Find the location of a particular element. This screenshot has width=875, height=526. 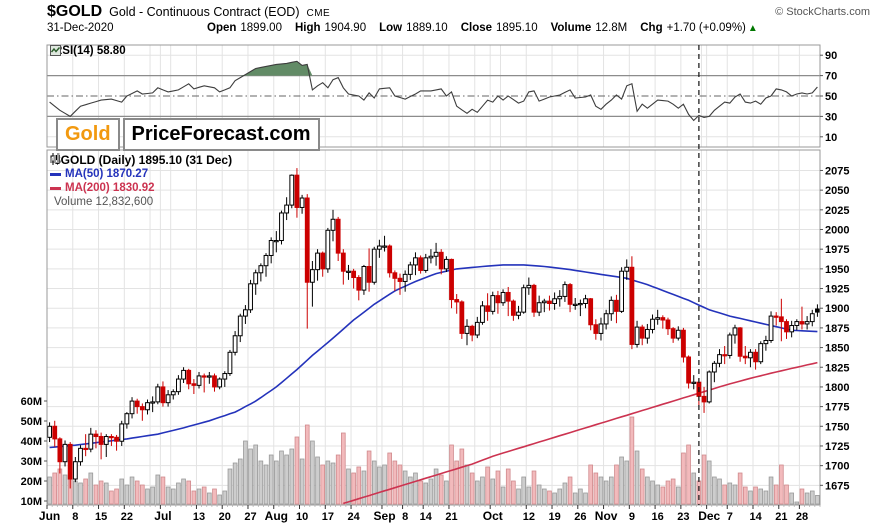

svg-text: Dec is located at coordinates (709, 516).